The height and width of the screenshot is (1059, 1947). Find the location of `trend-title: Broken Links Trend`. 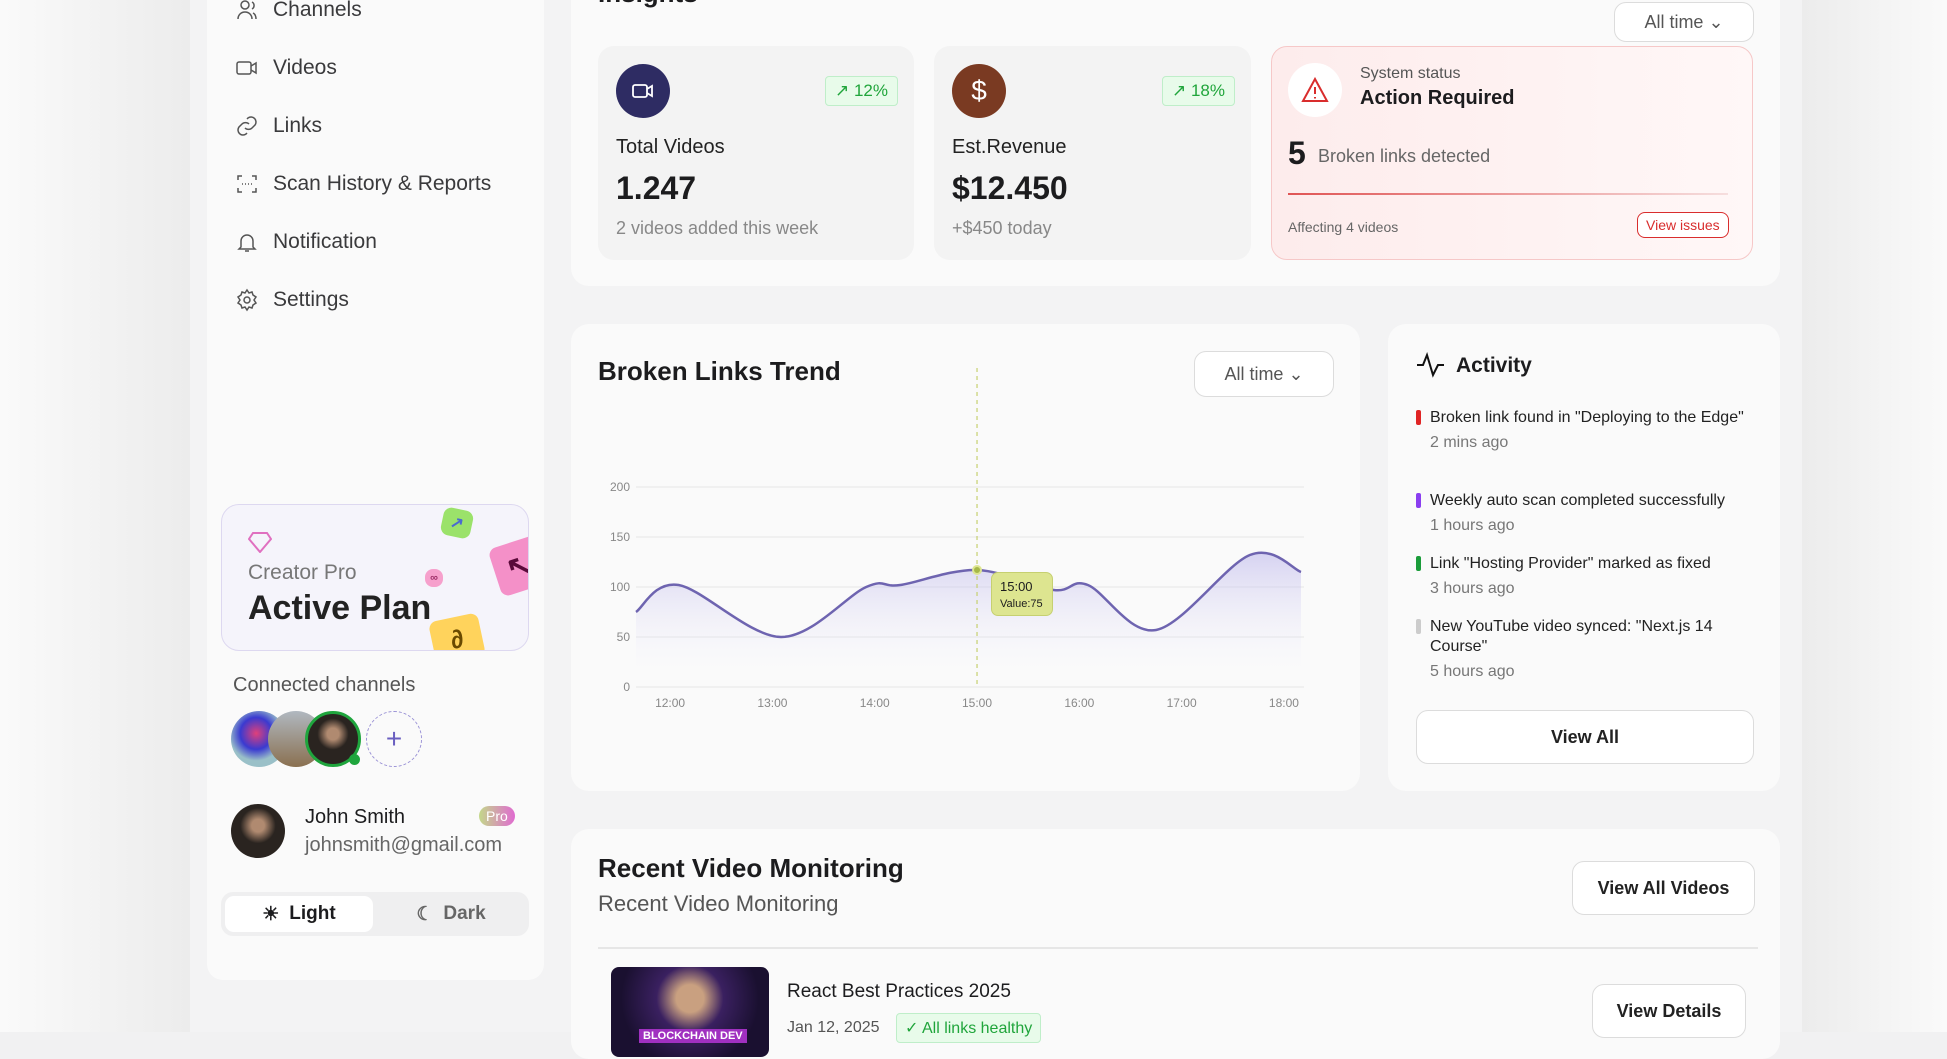

trend-title: Broken Links Trend is located at coordinates (719, 371).